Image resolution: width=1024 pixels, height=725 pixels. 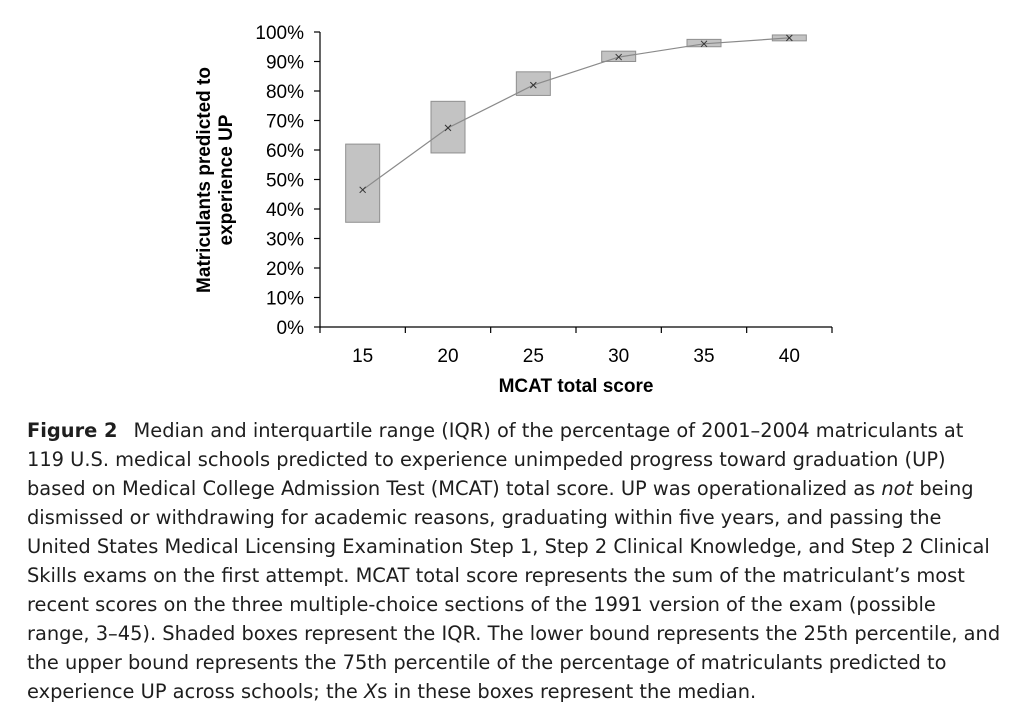 I want to click on caption-emphasis-1: not, so click(x=897, y=488).